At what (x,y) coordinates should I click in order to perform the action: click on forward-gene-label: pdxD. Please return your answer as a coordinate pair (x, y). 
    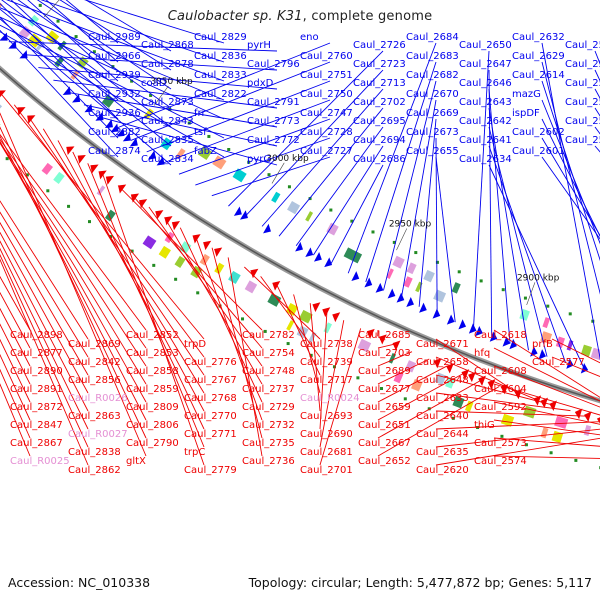
    Looking at the image, I should click on (260, 83).